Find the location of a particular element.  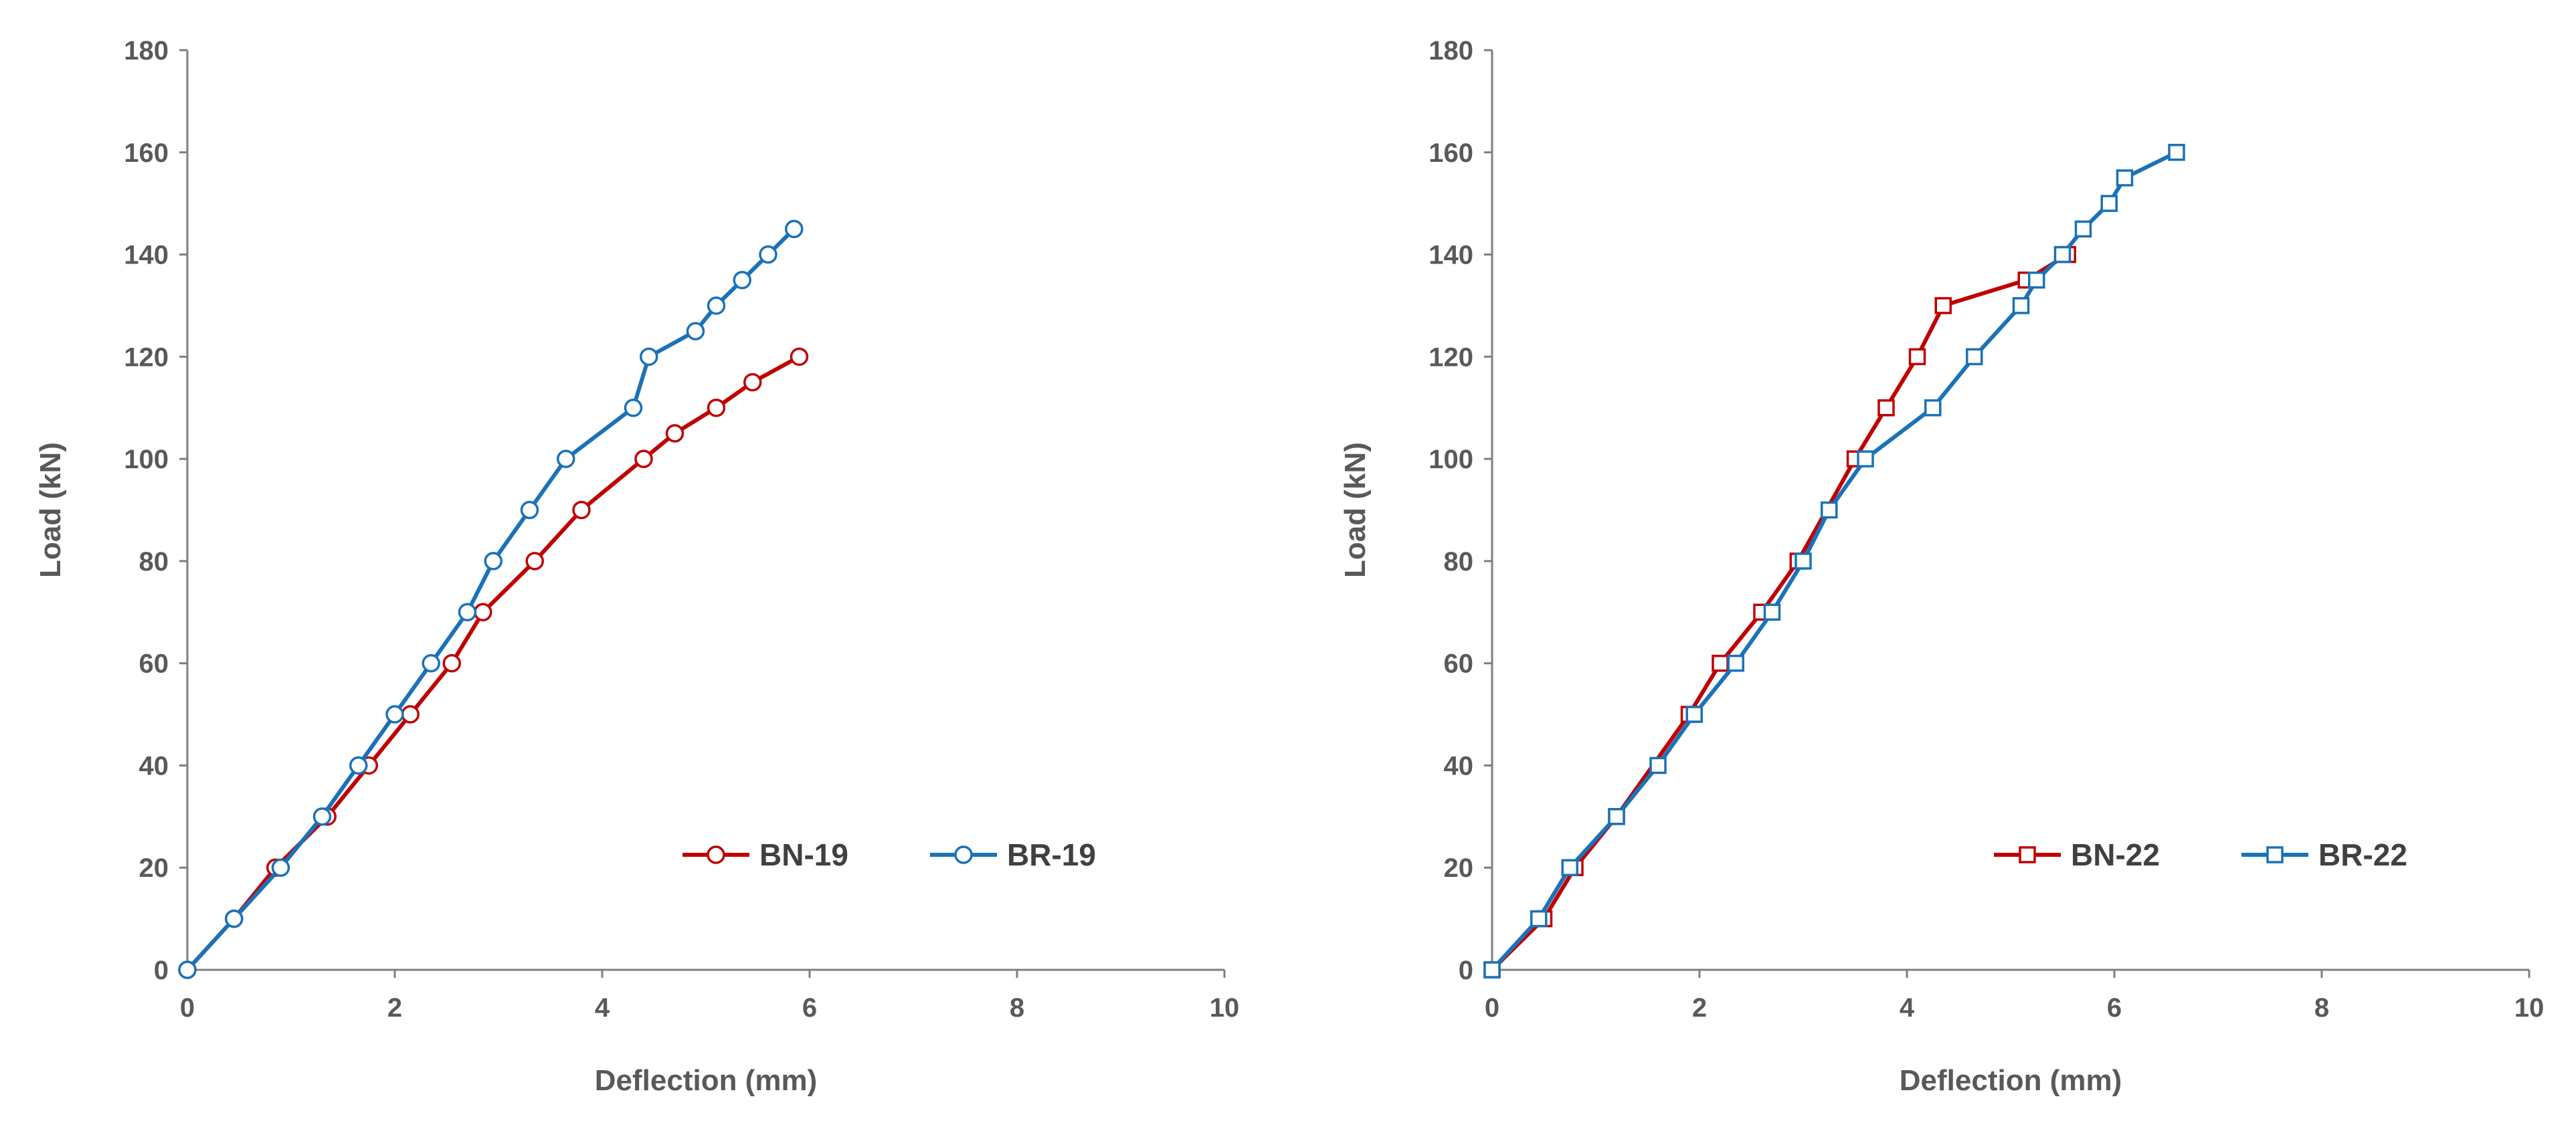

legend-label-bn-19: BN-19 is located at coordinates (803, 854).